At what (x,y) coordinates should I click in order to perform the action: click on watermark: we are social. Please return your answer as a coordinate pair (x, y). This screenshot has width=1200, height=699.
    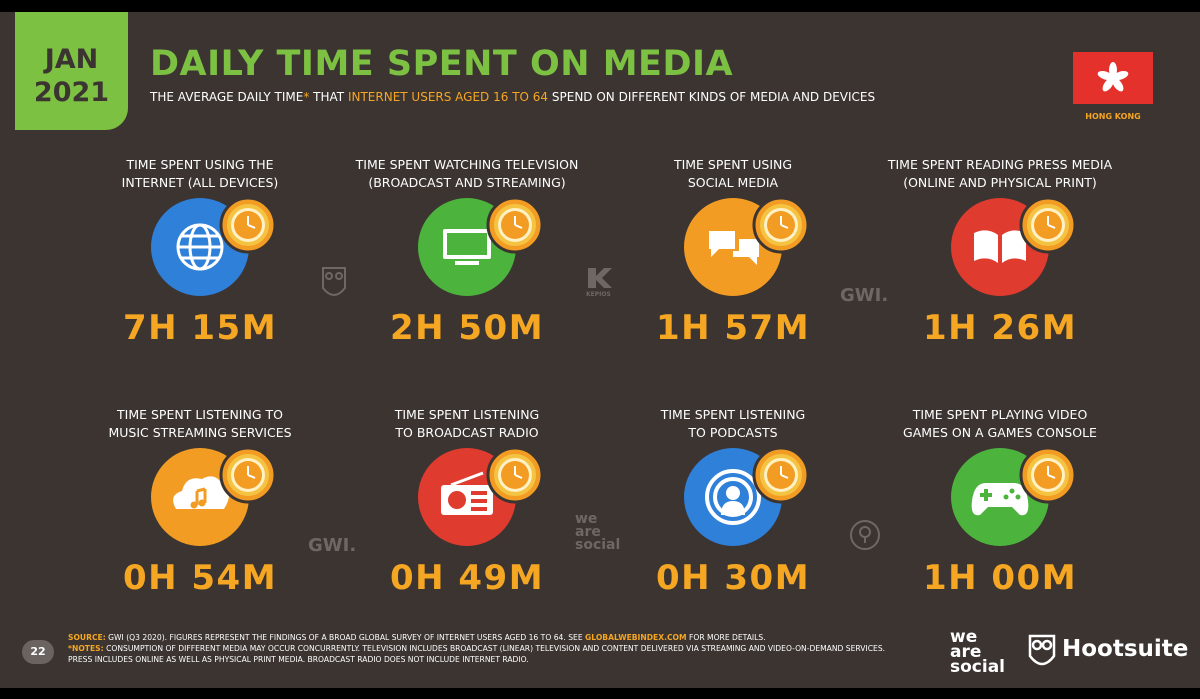
    Looking at the image, I should click on (598, 532).